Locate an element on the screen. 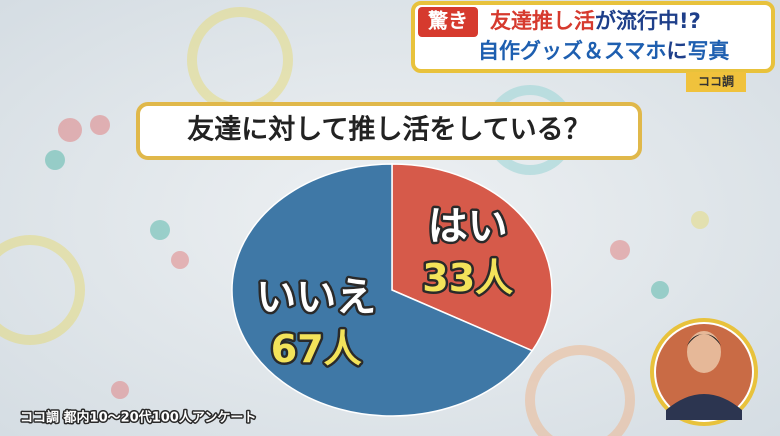 Image resolution: width=780 pixels, height=436 pixels. headline-part: 友達推し活 is located at coordinates (542, 21).